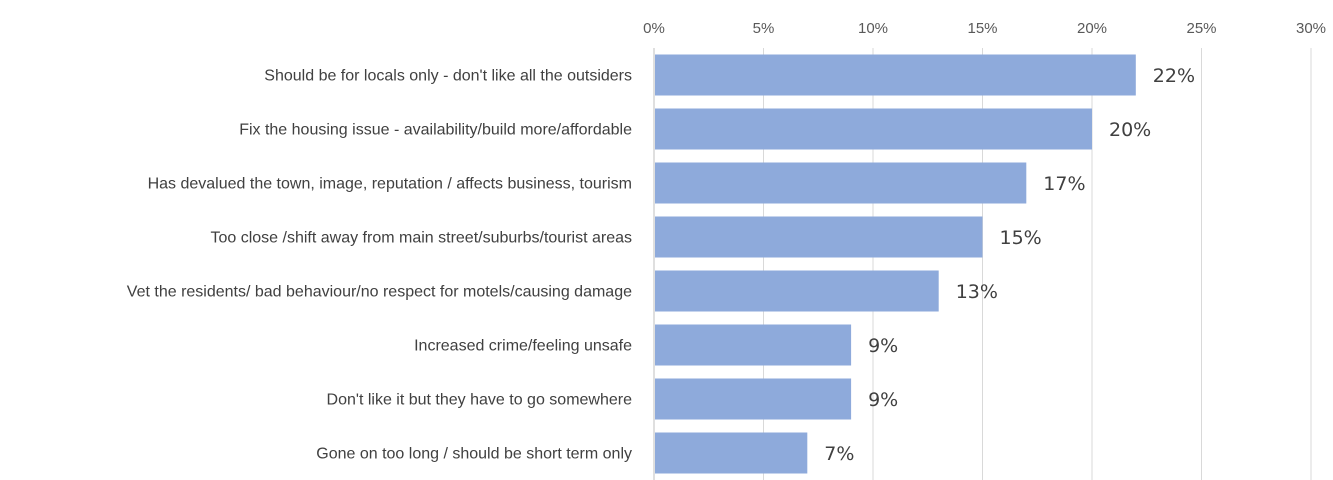  Describe the element at coordinates (873, 28) in the screenshot. I see `x-tick-label: 10%` at that location.